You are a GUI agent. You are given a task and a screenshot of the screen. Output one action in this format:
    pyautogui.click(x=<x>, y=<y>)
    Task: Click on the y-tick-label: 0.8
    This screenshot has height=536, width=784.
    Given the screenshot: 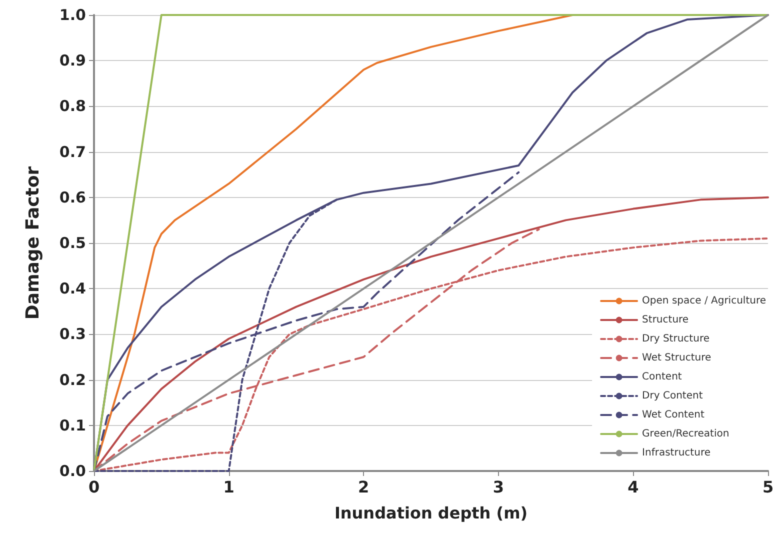 What is the action you would take?
    pyautogui.click(x=72, y=106)
    